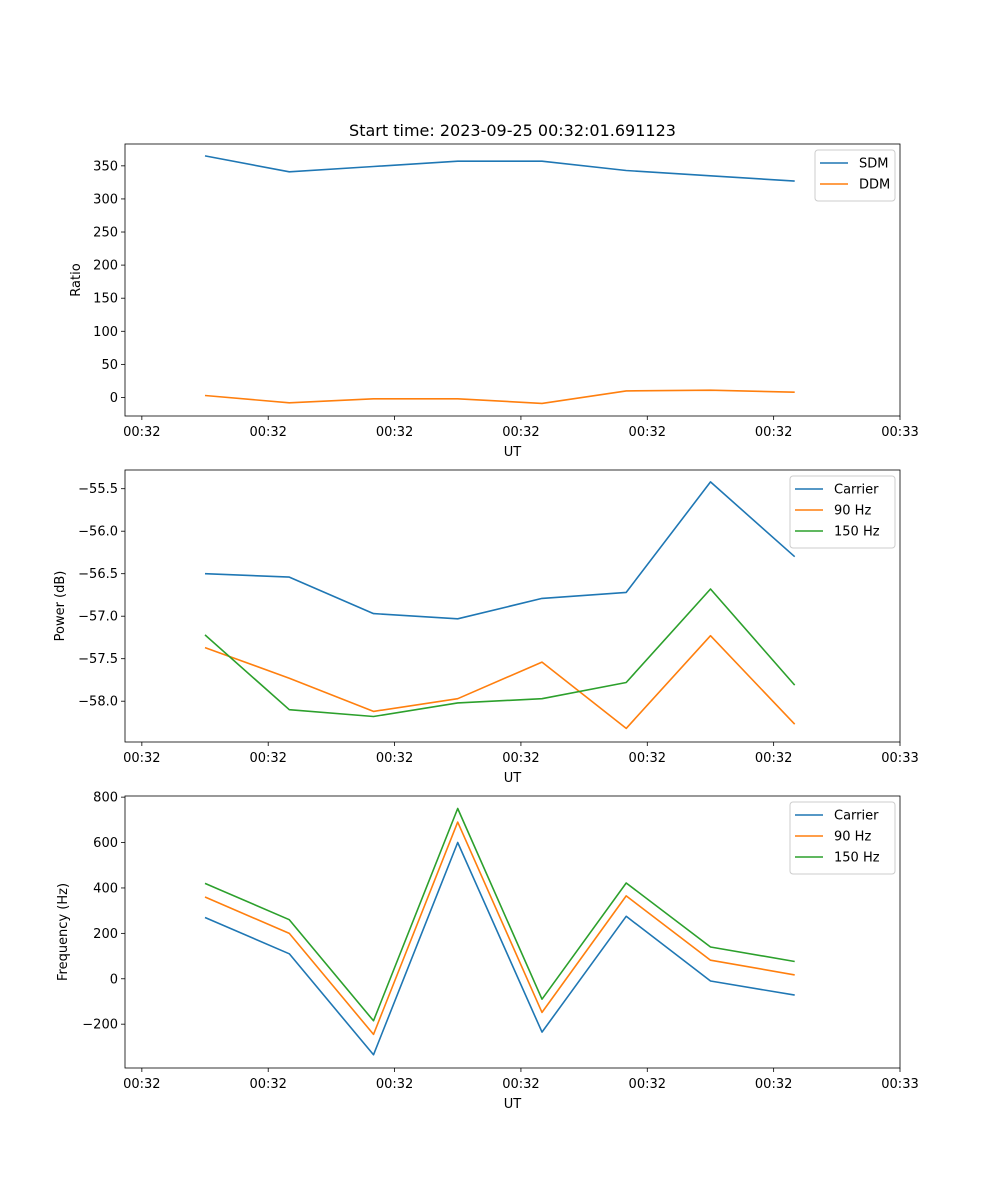  I want to click on y-tick-label: 800, so click(105, 798).